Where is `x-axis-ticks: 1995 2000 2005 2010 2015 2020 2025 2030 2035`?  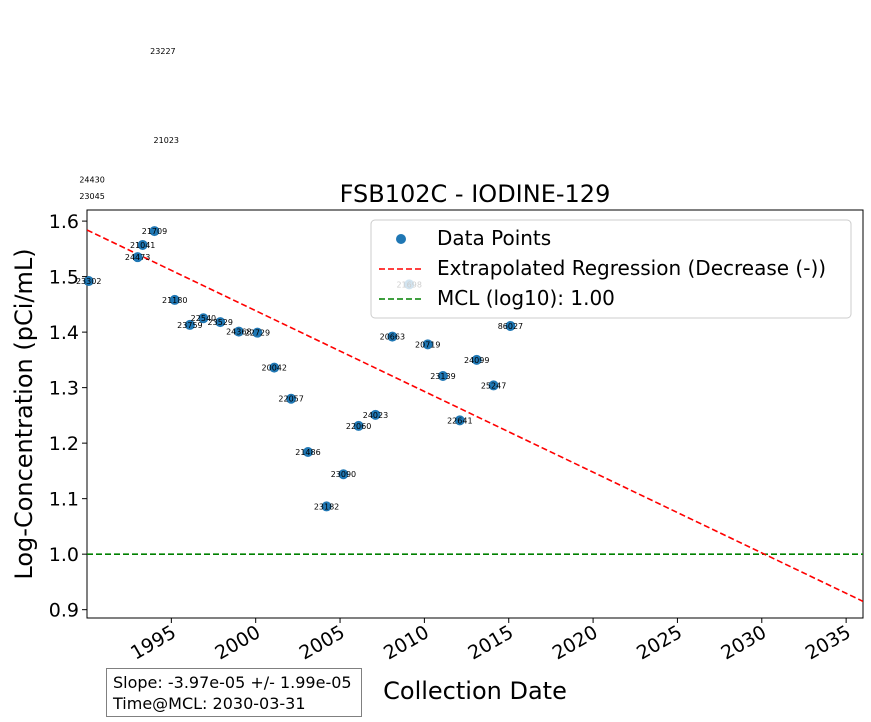
x-axis-ticks: 1995 2000 2005 2010 2015 2020 2025 2030 2035 is located at coordinates (491, 641).